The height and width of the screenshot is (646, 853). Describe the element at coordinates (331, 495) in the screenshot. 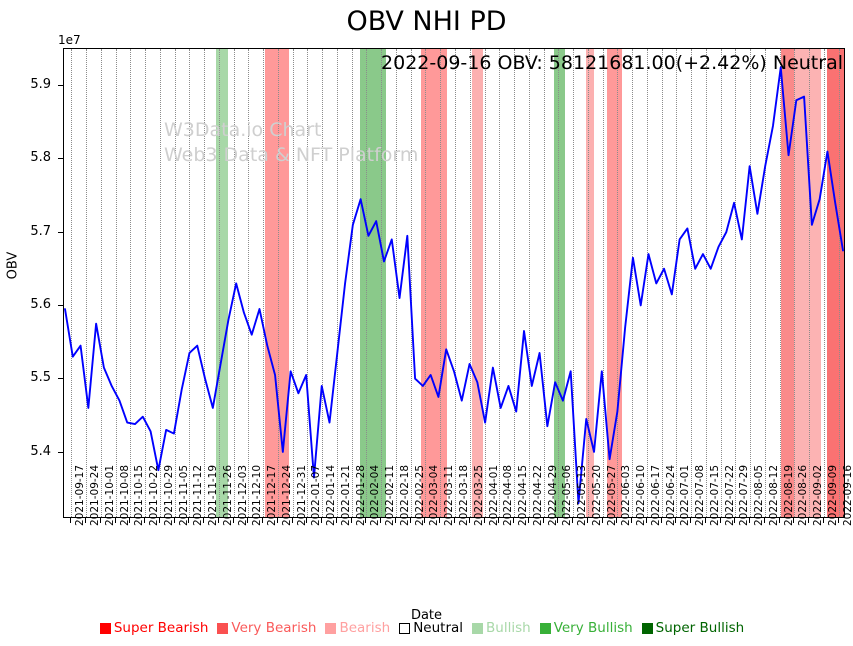

I see `x-axis-tick-label: 2022-01-14` at that location.